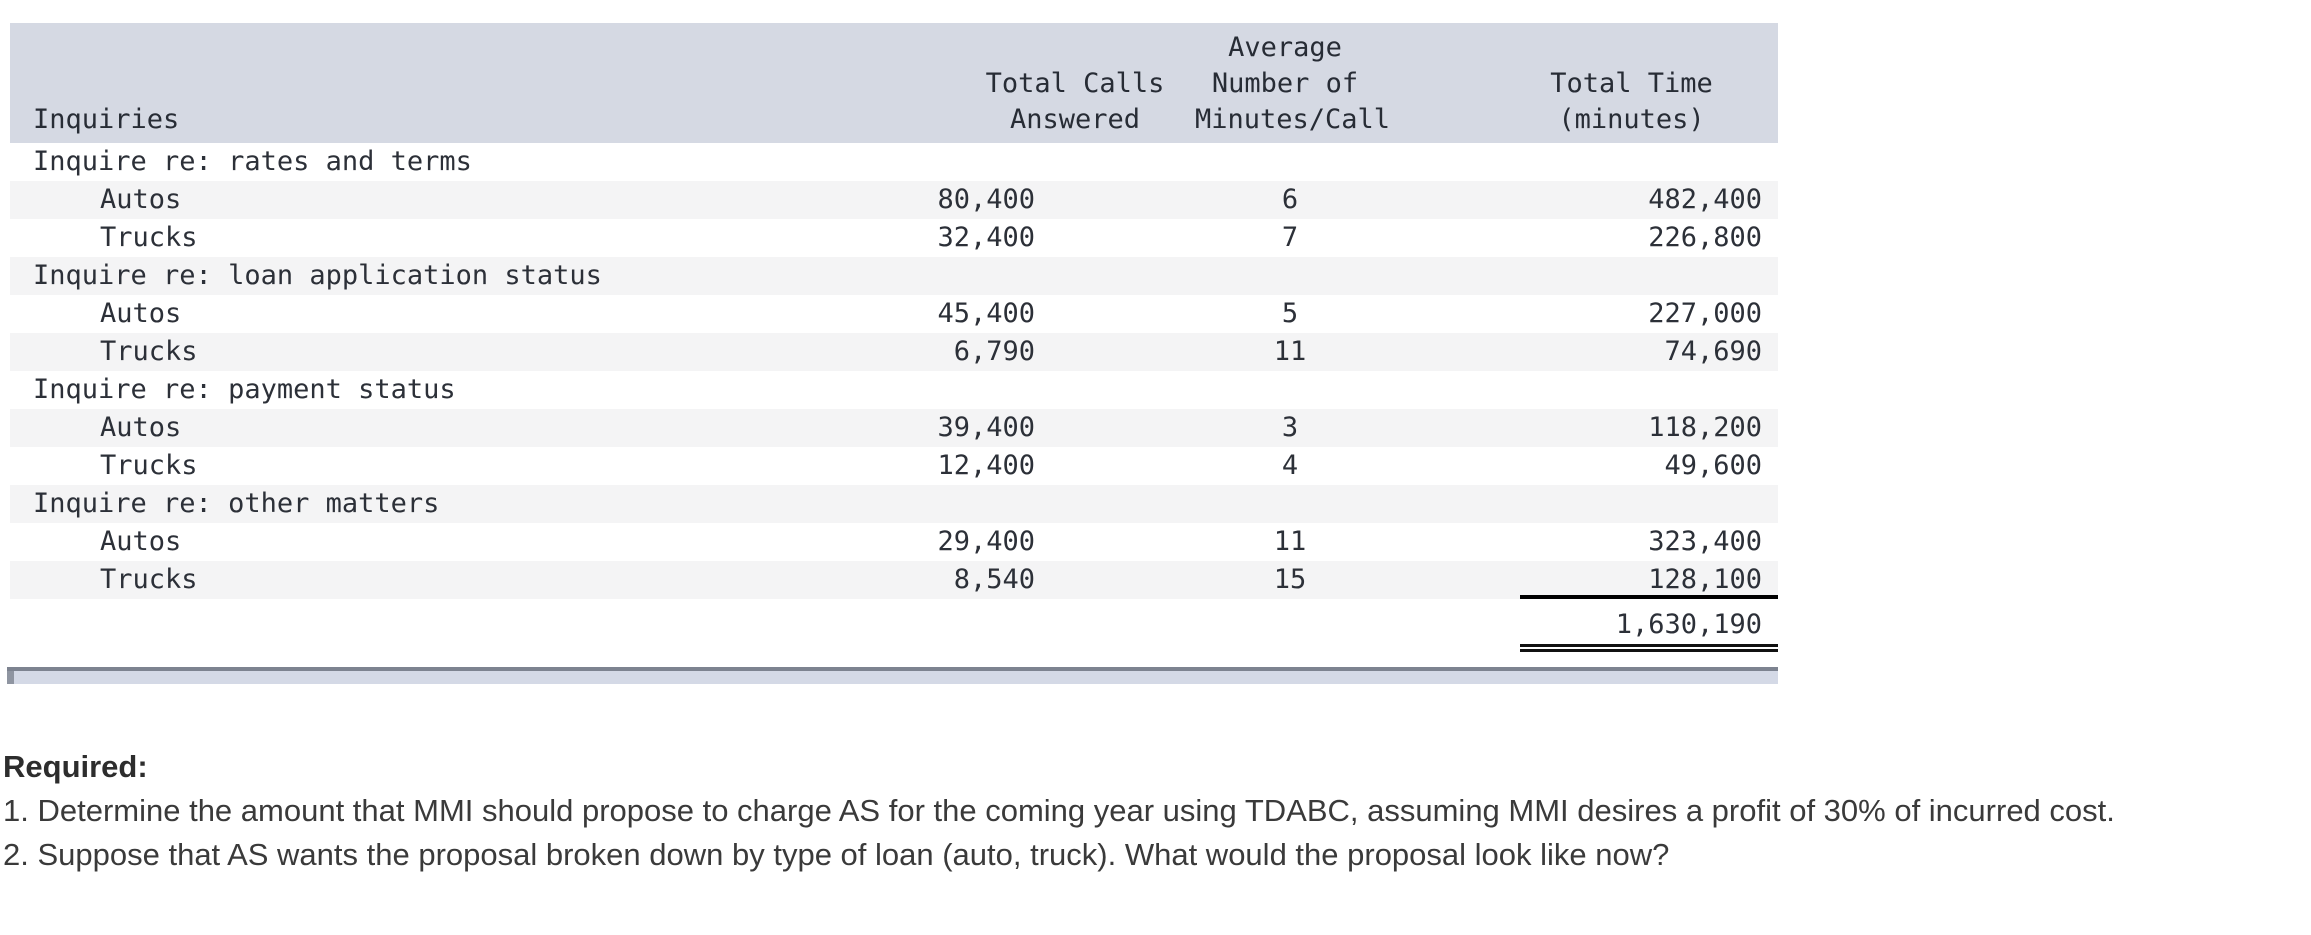 The height and width of the screenshot is (935, 2311). What do you see at coordinates (1713, 351) in the screenshot?
I see `cell-total-time: 74,690` at bounding box center [1713, 351].